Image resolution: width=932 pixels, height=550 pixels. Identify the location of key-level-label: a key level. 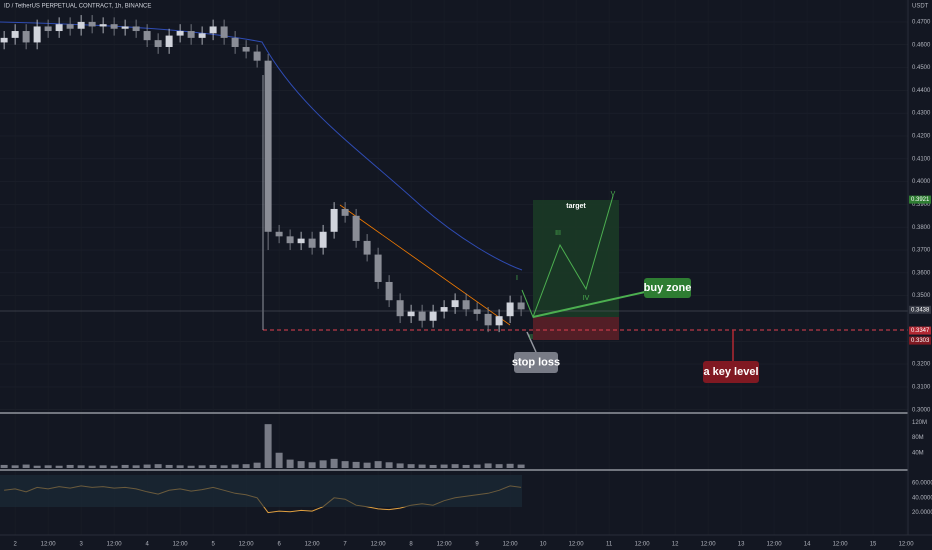
(730, 372).